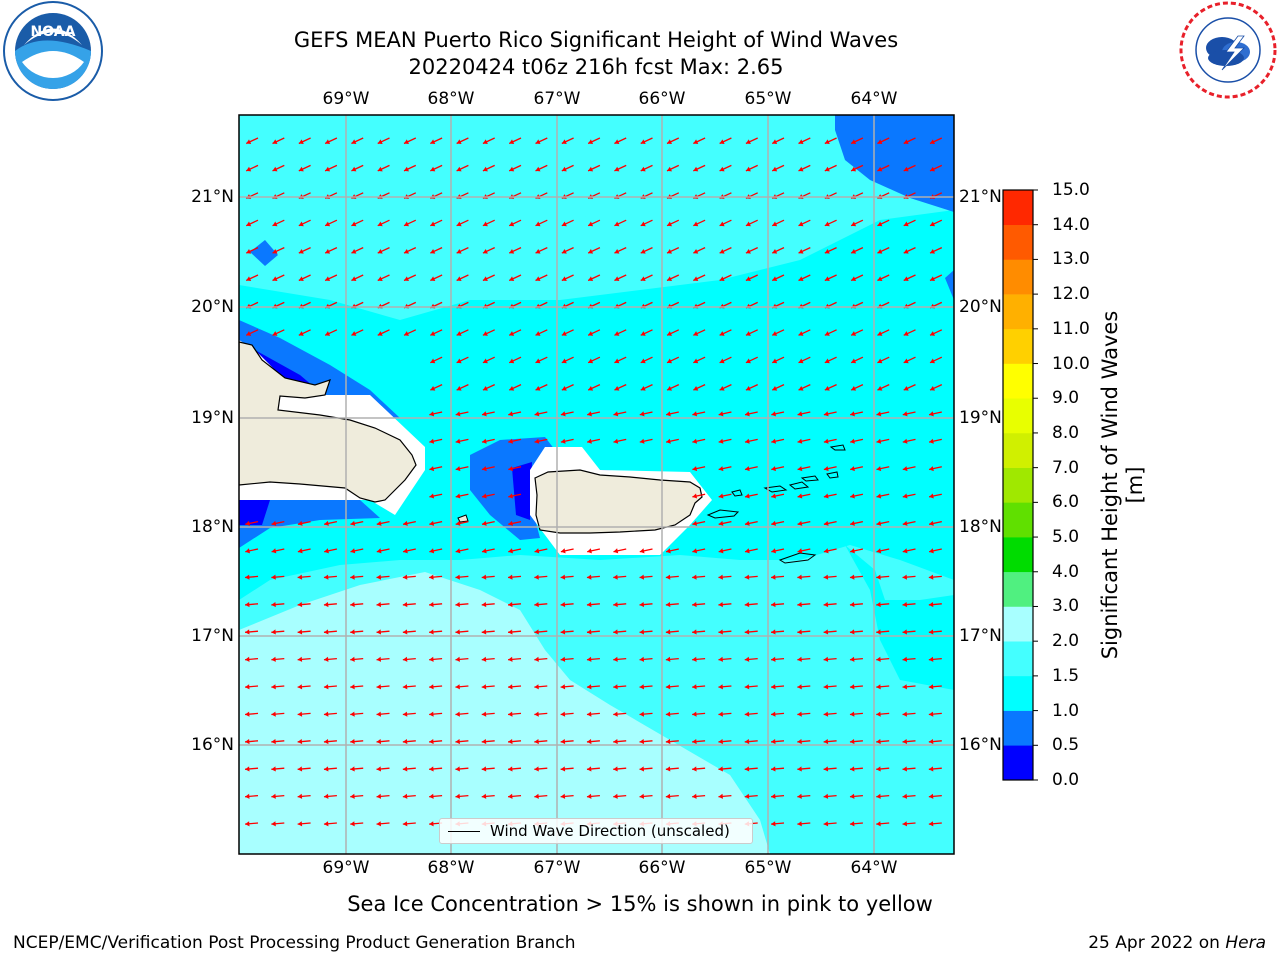  Describe the element at coordinates (1071, 363) in the screenshot. I see `colorbar-tick-label: 10.0` at that location.